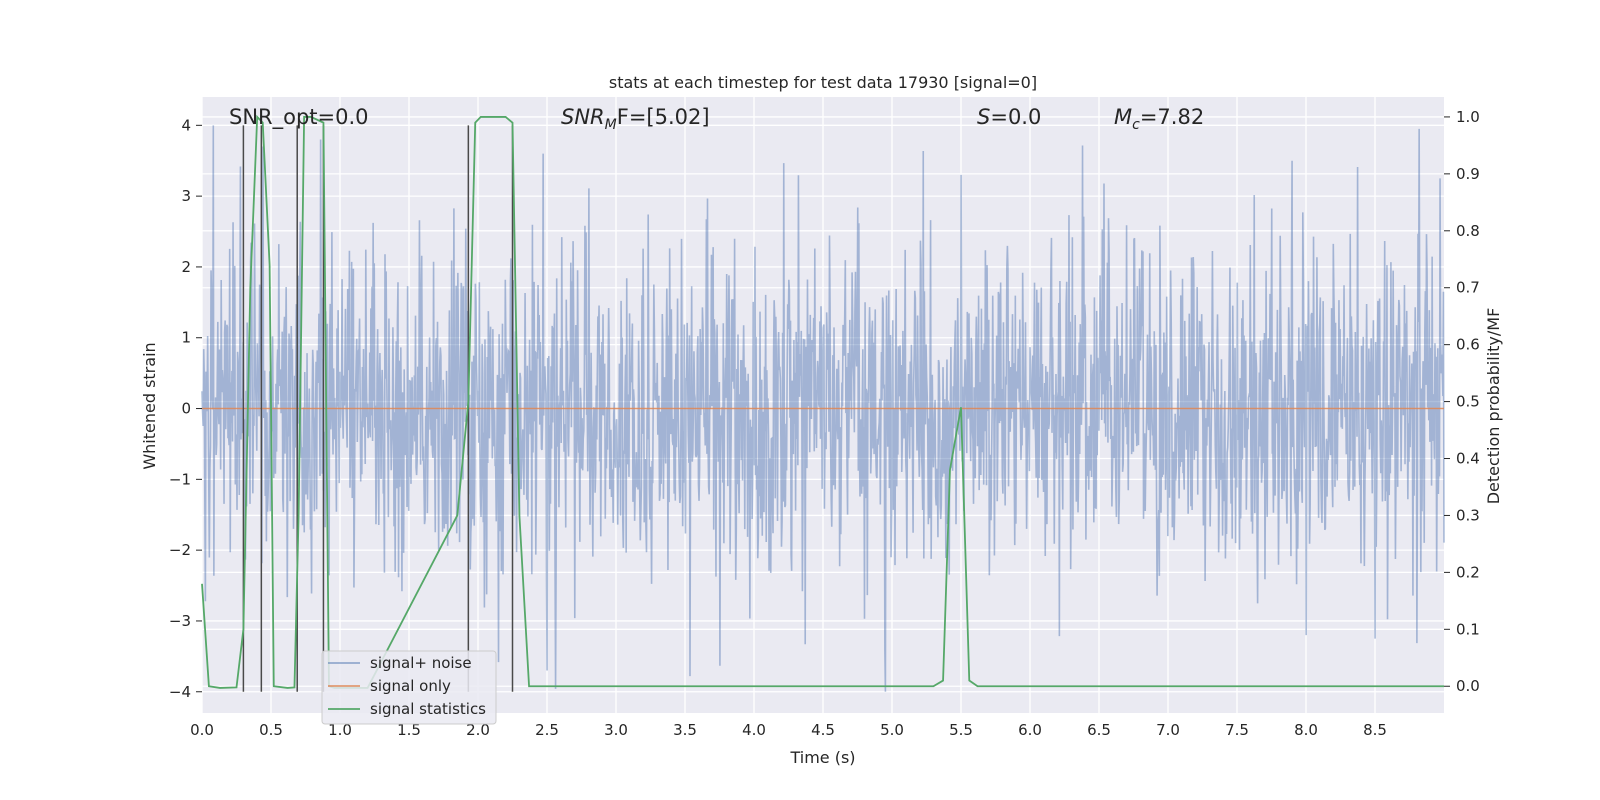 This screenshot has height=800, width=1600. I want to click on mc-main: M, so click(1123, 117).